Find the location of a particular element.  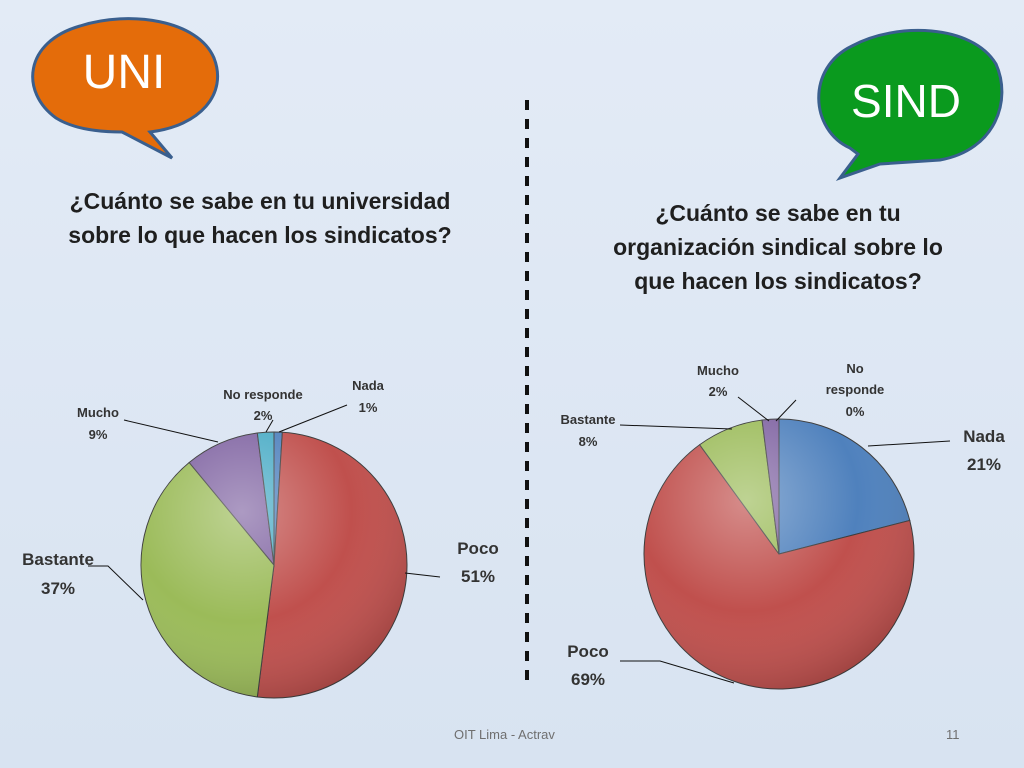

leader-mucho-sind is located at coordinates (753, 409).